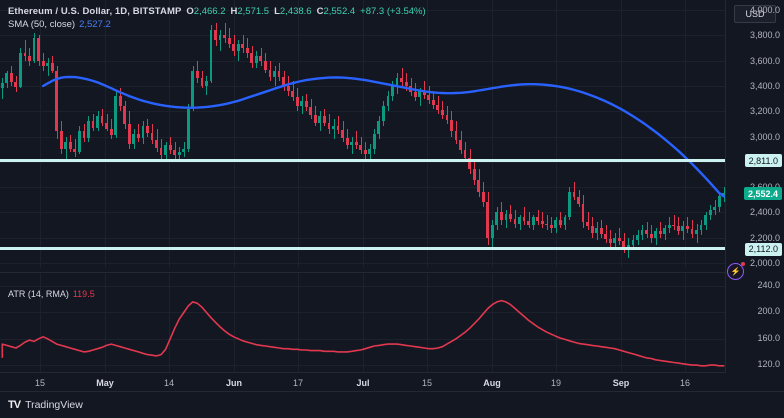 This screenshot has height=418, width=784. I want to click on atr-legend: ATR (14, RMA) 119.5, so click(51, 294).